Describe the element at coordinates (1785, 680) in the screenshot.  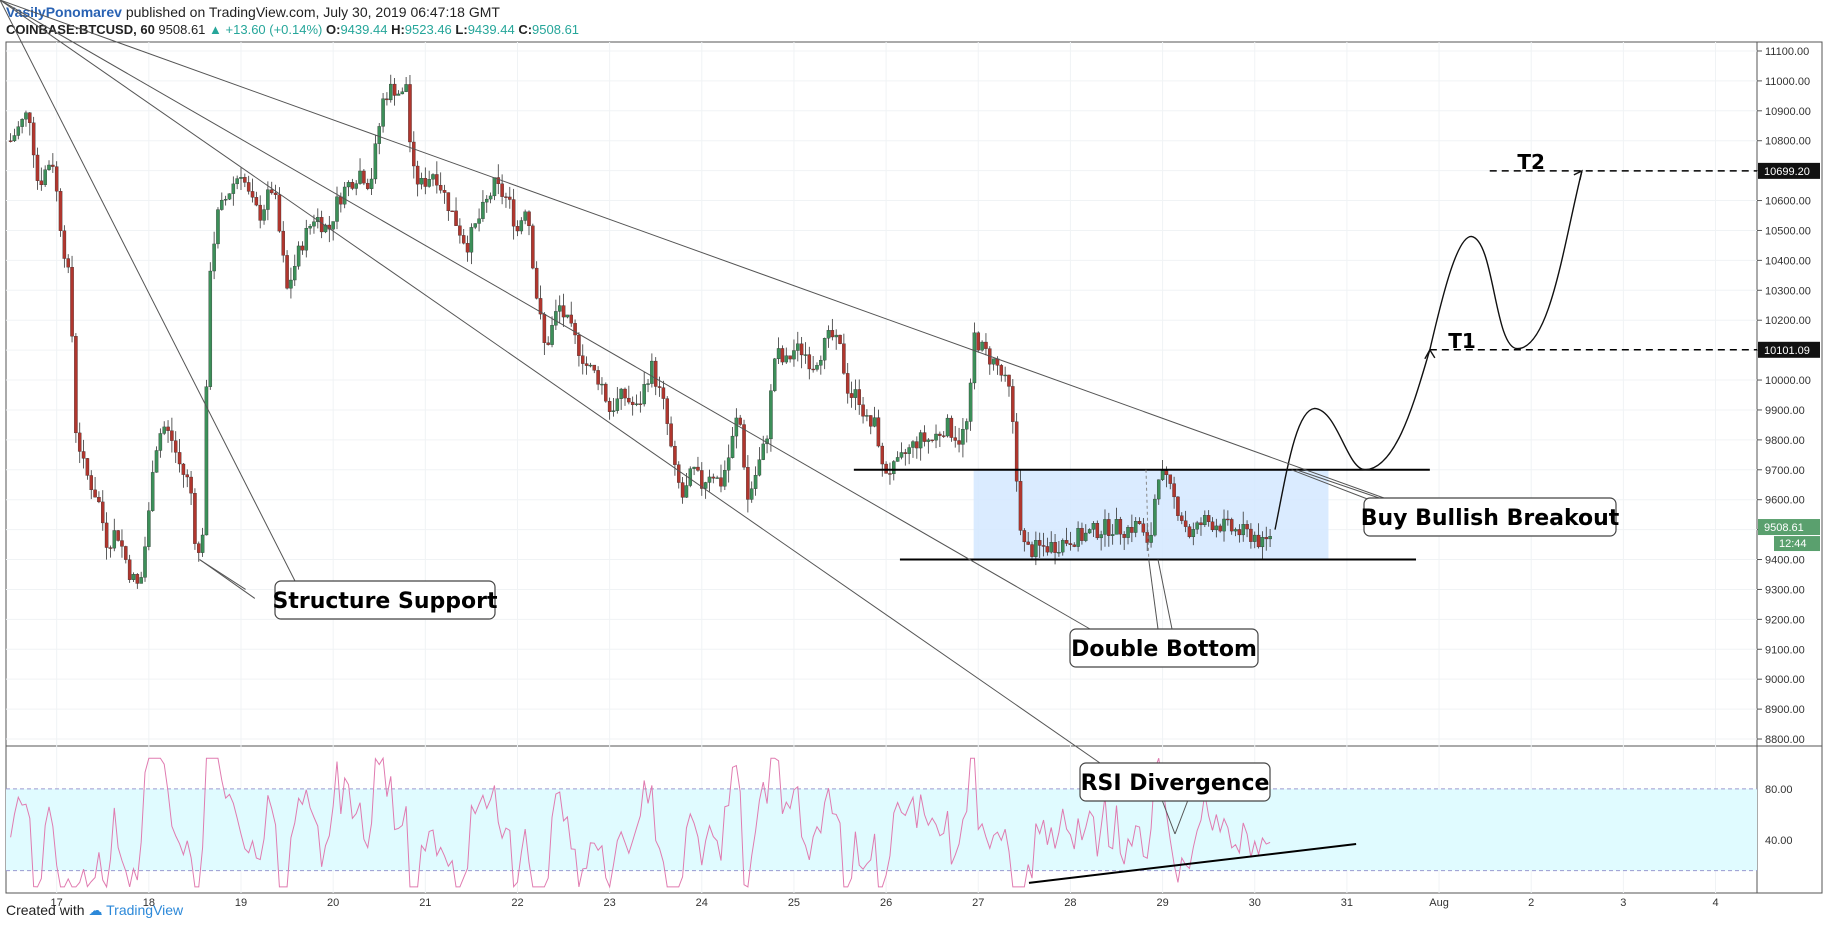
I see `price-tick-label: 9000.00` at that location.